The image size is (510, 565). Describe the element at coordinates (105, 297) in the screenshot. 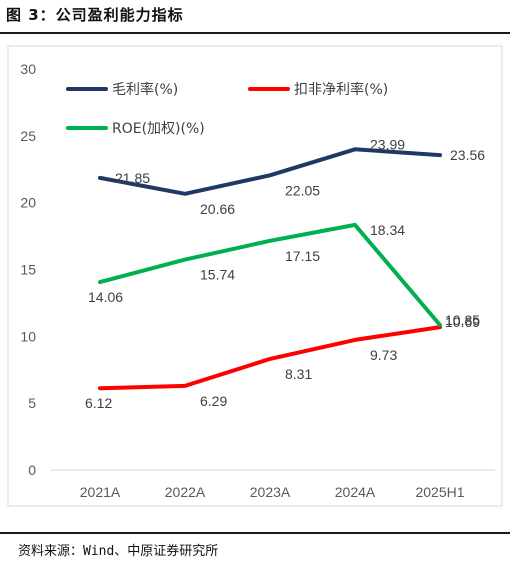

I see `data-label: 14.06` at that location.